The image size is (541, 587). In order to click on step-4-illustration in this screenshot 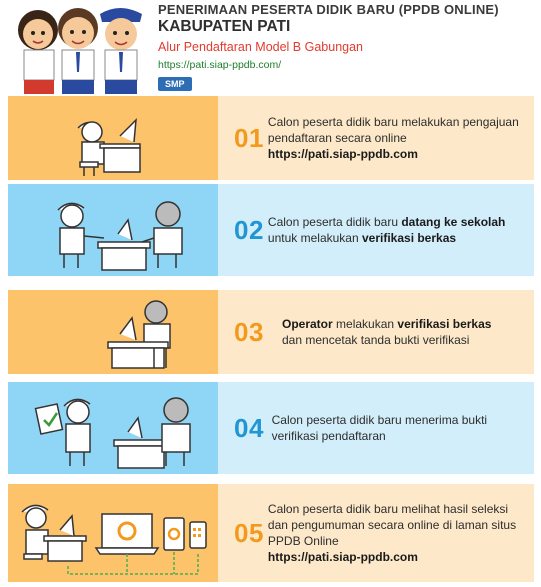, I will do `click(113, 428)`.